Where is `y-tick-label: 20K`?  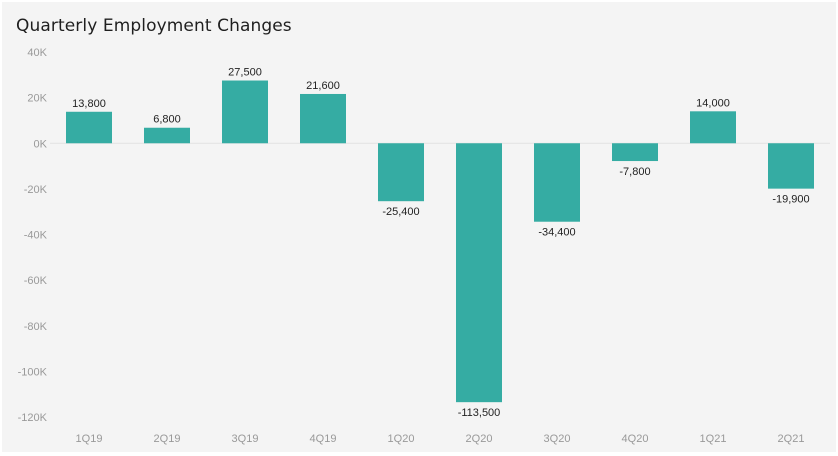
y-tick-label: 20K is located at coordinates (37, 99).